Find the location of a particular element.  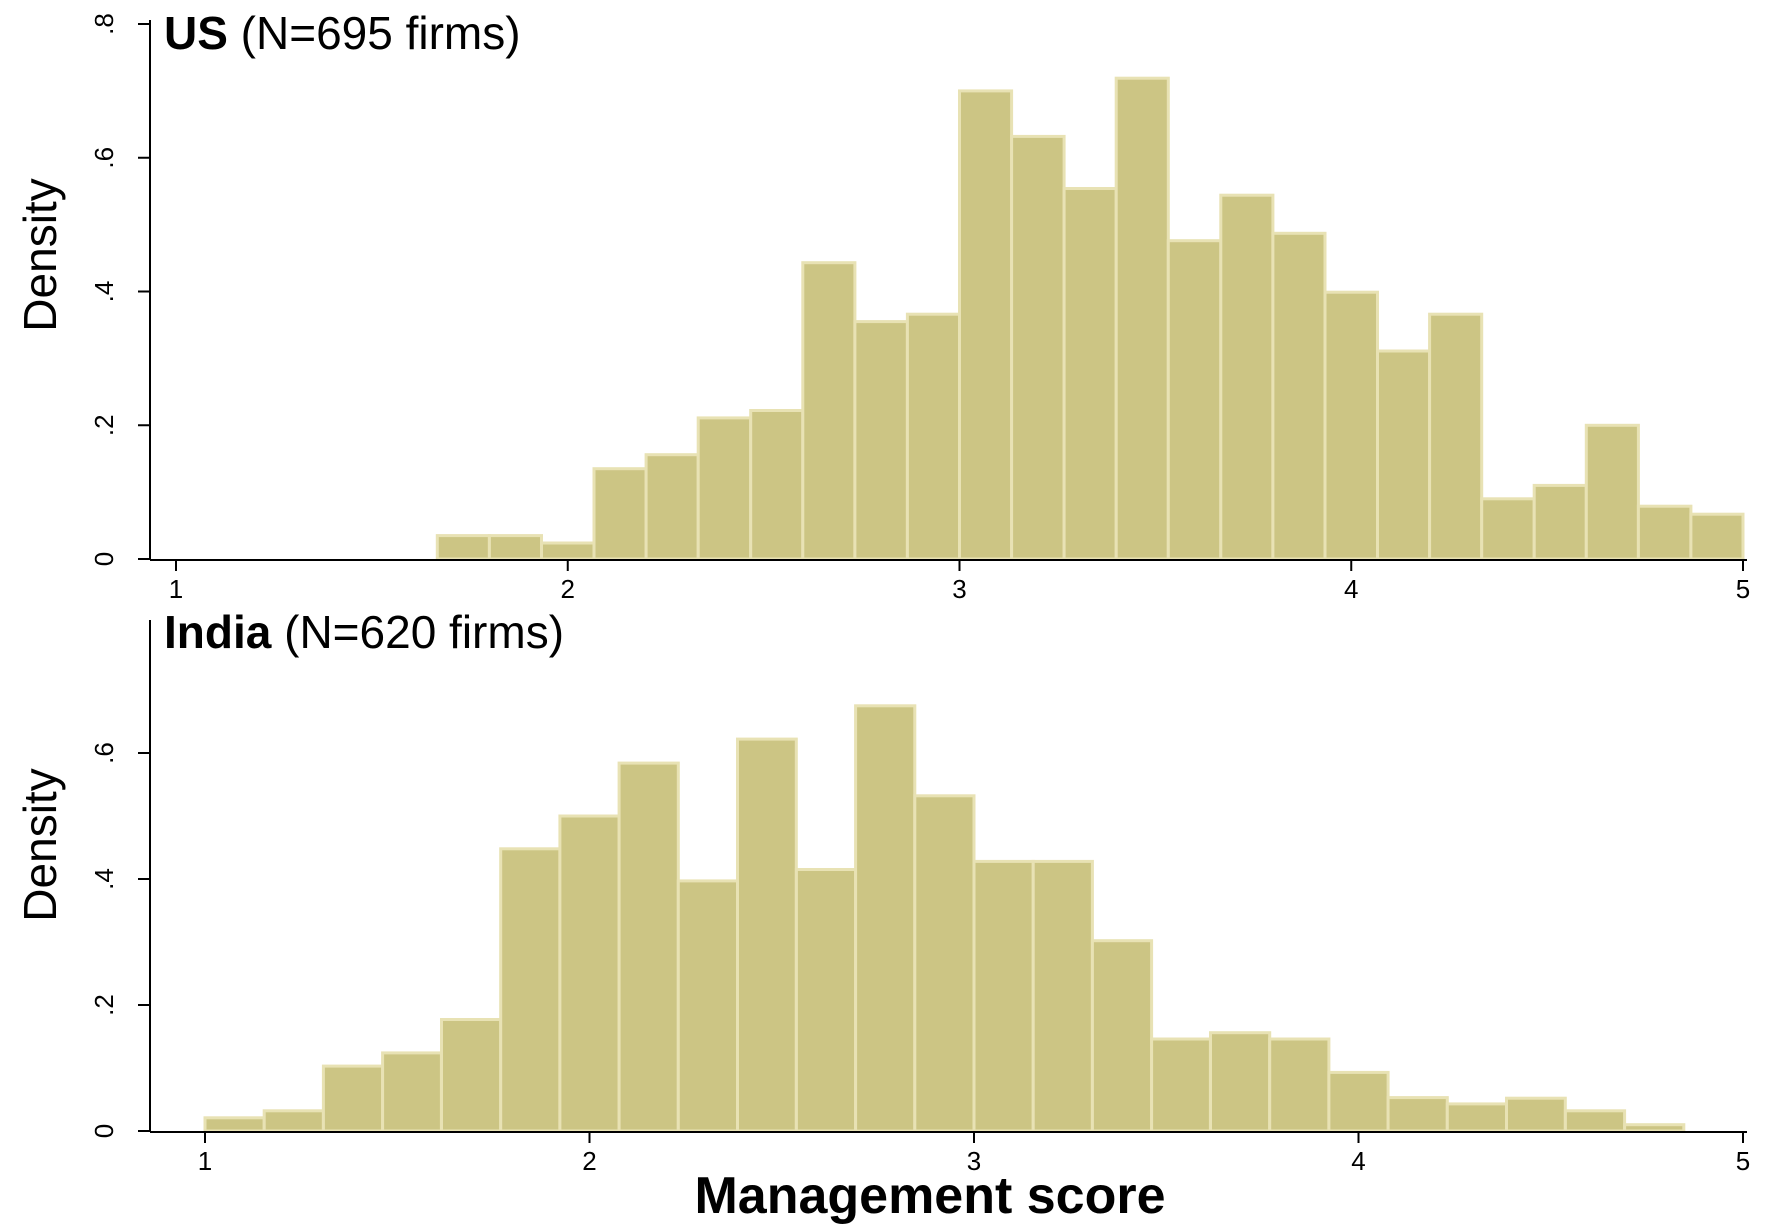

us-y-tick-label-0: 0 is located at coordinates (104, 559).